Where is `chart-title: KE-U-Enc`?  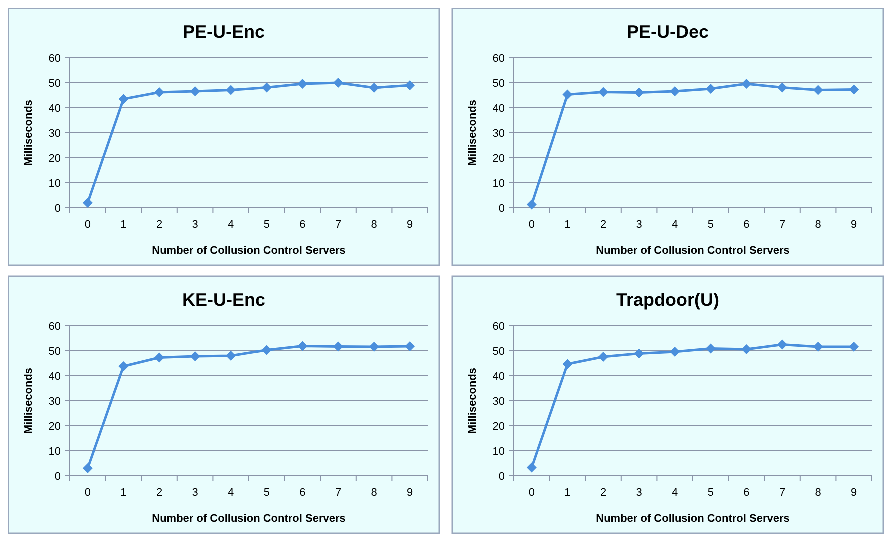
chart-title: KE-U-Enc is located at coordinates (224, 300).